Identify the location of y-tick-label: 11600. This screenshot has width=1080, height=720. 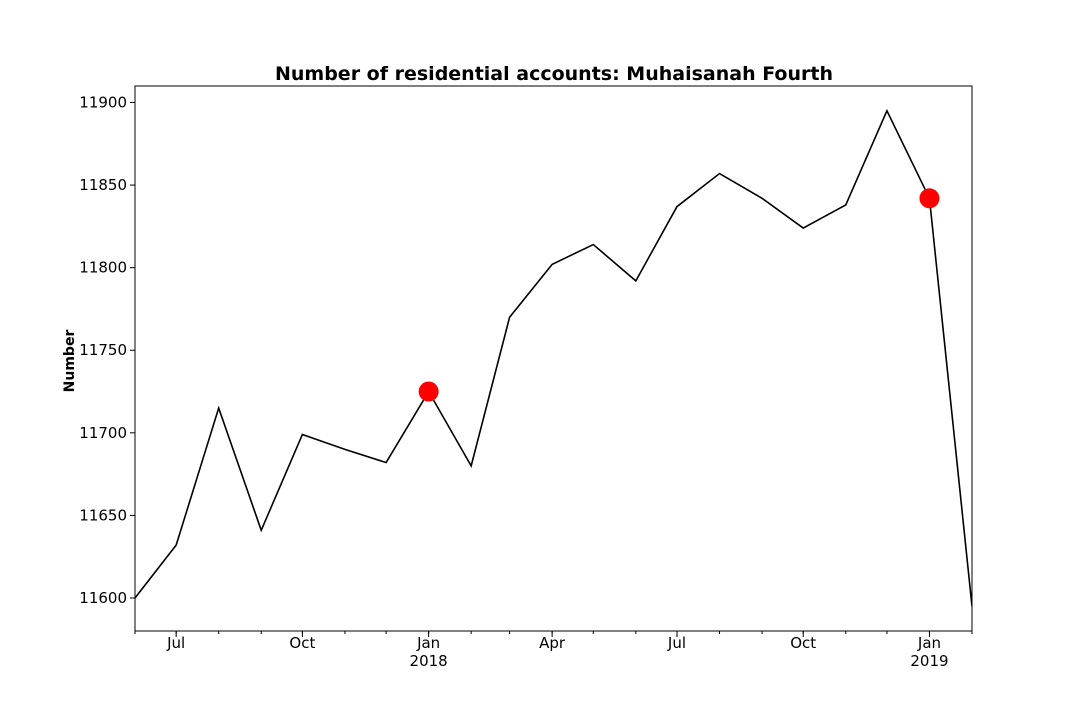
(103, 598).